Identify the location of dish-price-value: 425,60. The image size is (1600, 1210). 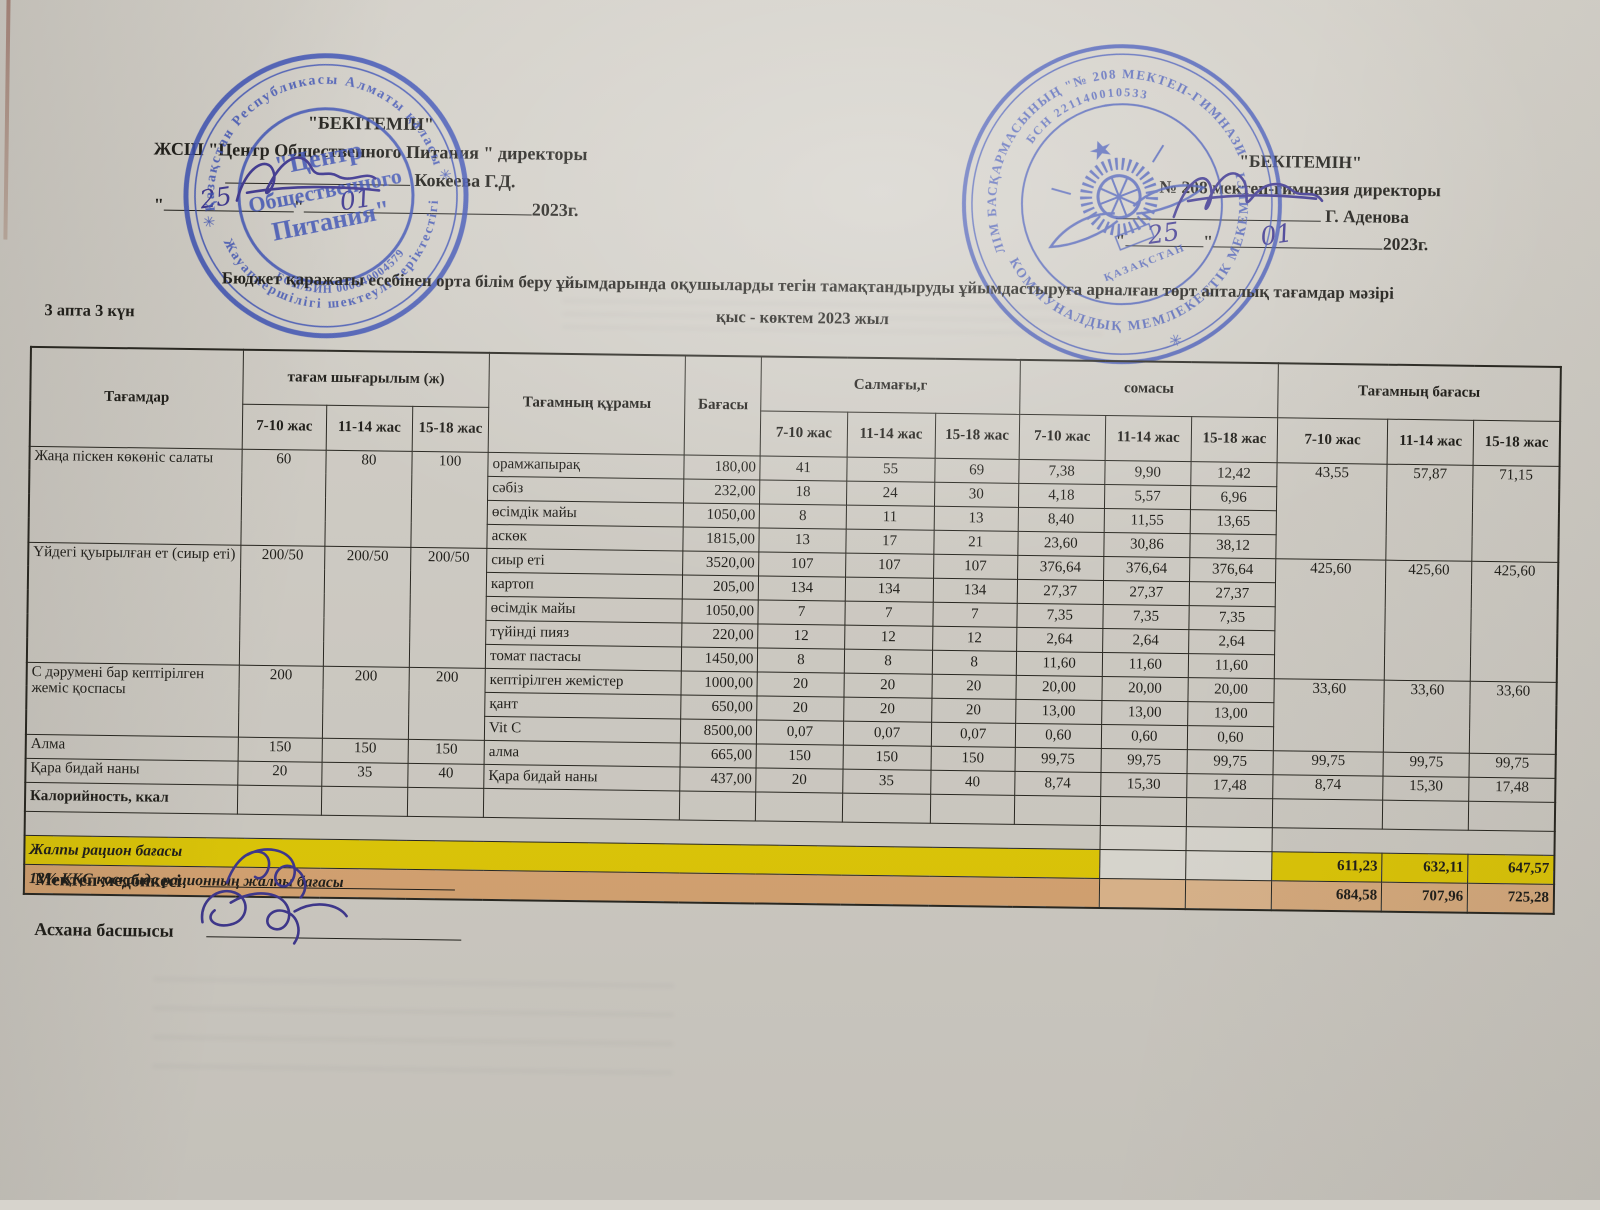
(1514, 621).